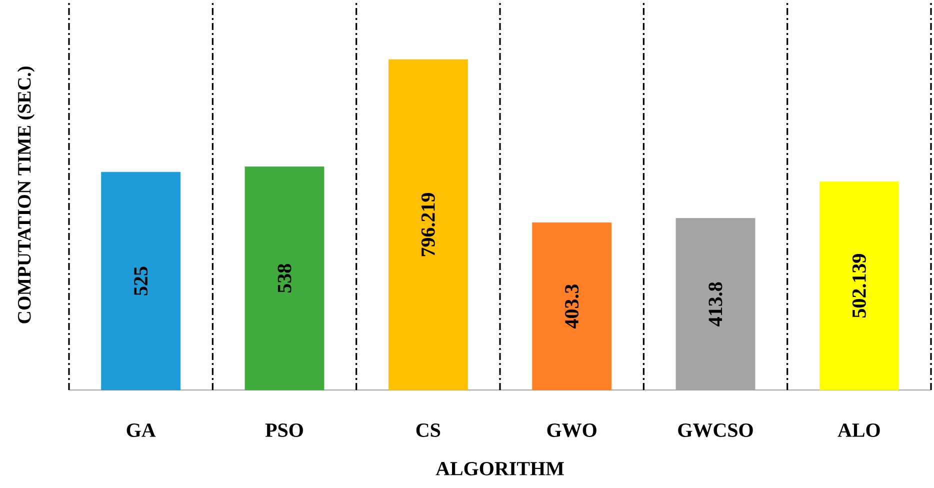 The image size is (934, 488). I want to click on x-axis-title: ALGORITHM, so click(500, 469).